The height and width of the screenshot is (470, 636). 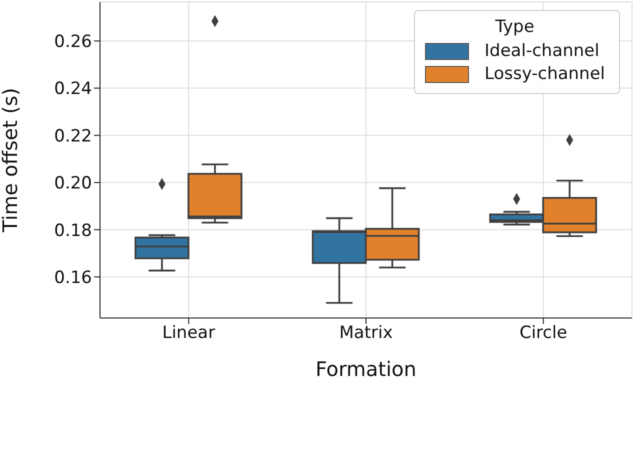 I want to click on x-tick-label: Linear, so click(x=189, y=333).